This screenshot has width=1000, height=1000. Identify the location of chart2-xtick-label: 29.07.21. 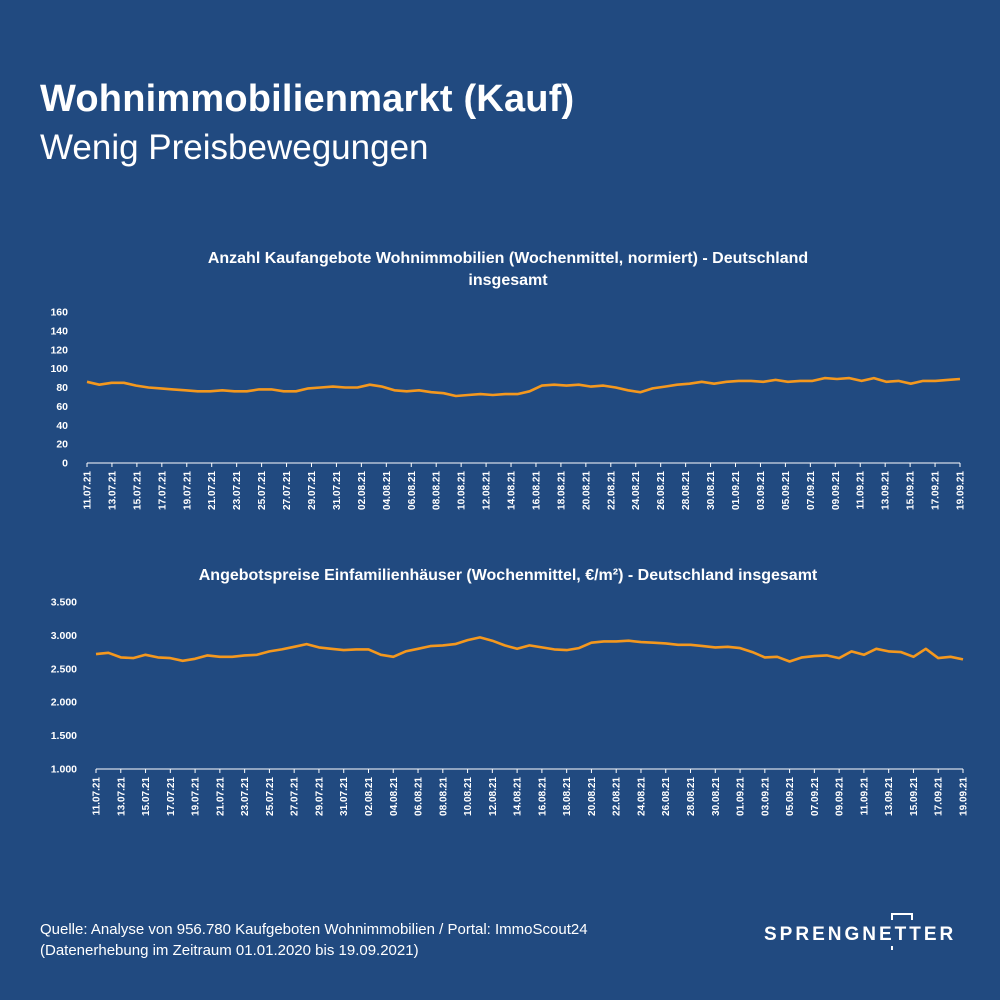
(319, 796).